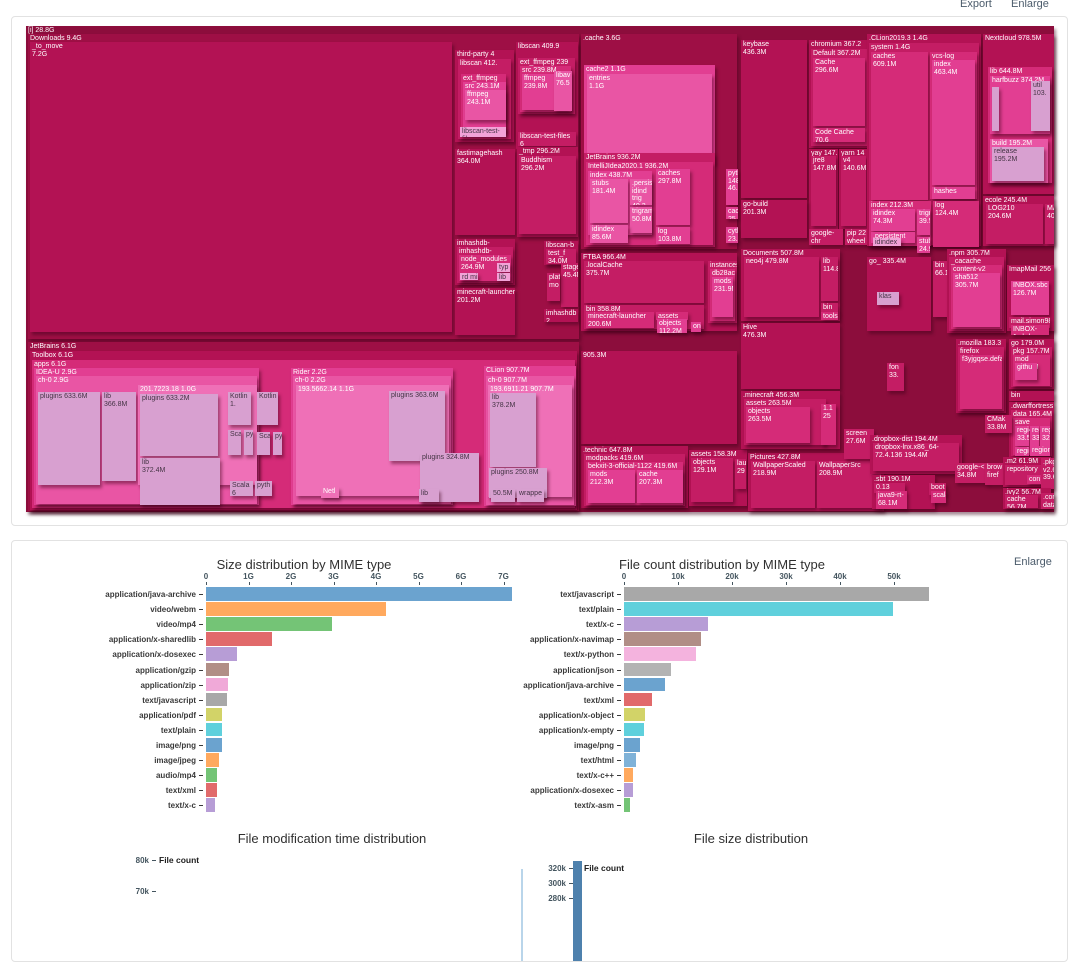  Describe the element at coordinates (561, 256) in the screenshot. I see `treemap-node: test_f 34.0M` at that location.